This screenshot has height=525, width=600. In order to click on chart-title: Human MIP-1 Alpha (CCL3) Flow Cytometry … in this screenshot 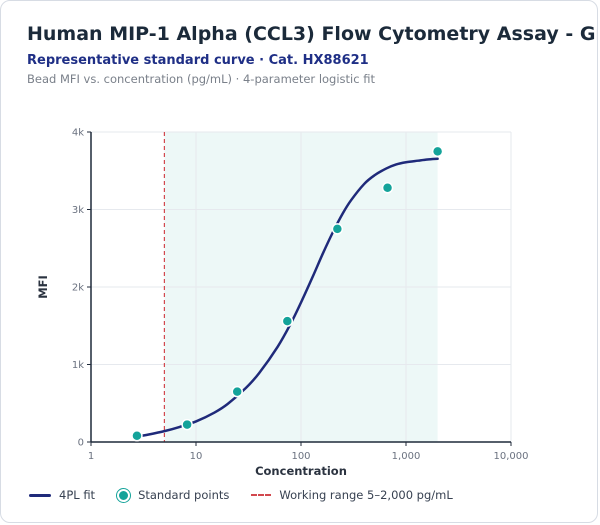, I will do `click(312, 34)`.